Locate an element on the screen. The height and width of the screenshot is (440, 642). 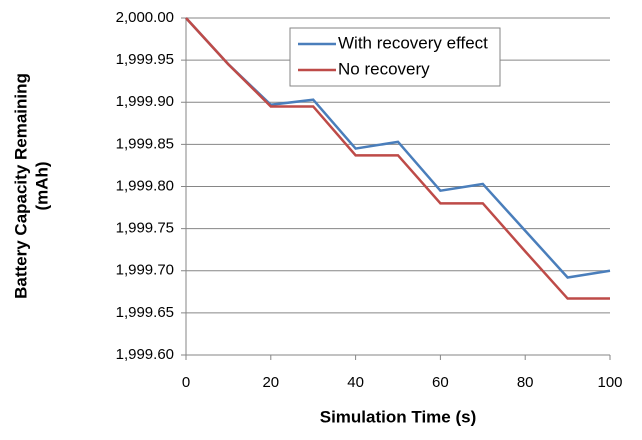
y-tick-label: 1,999.75 is located at coordinates (145, 228).